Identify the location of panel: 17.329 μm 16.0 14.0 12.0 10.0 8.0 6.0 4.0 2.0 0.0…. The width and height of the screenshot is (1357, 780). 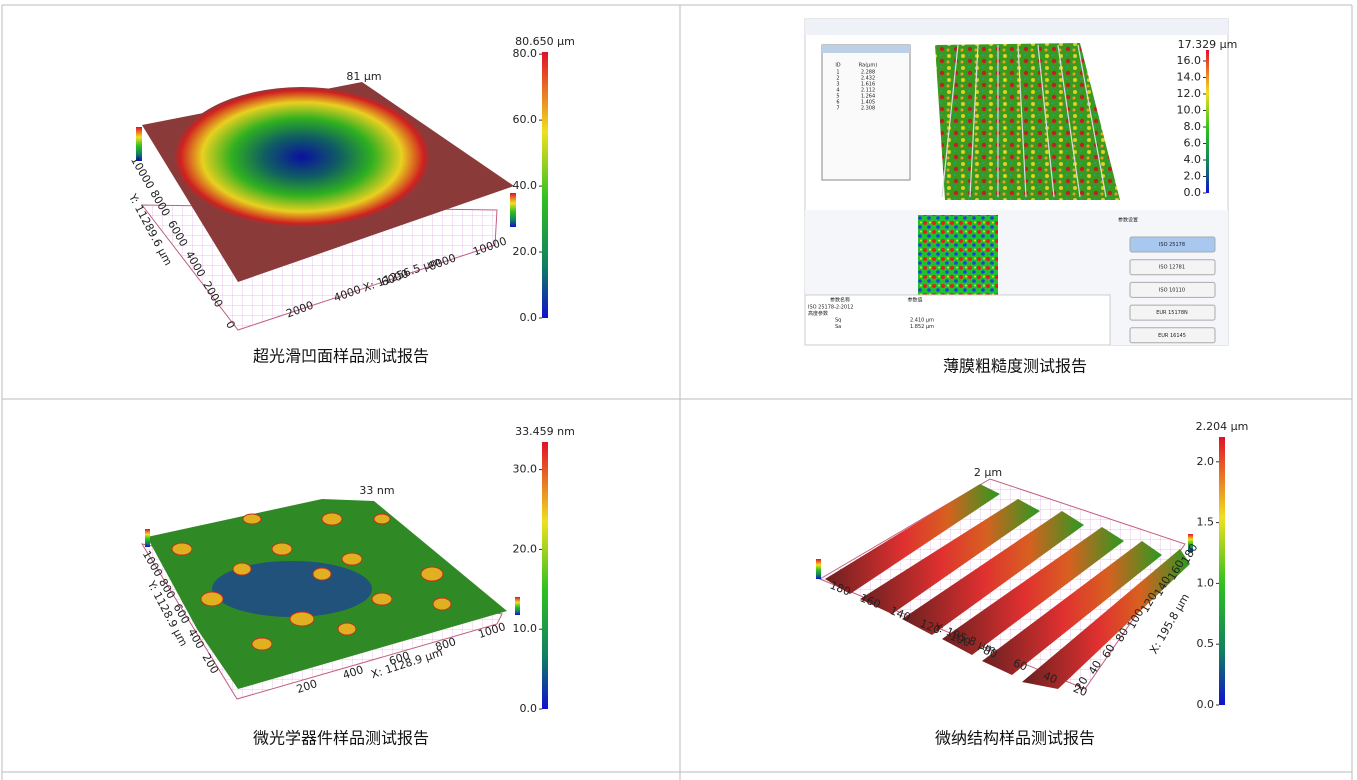
(1021, 197).